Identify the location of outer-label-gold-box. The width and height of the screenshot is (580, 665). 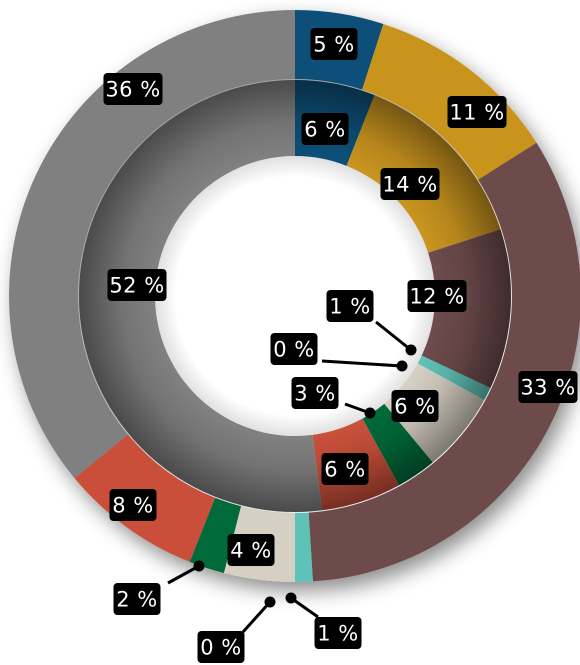
(477, 112).